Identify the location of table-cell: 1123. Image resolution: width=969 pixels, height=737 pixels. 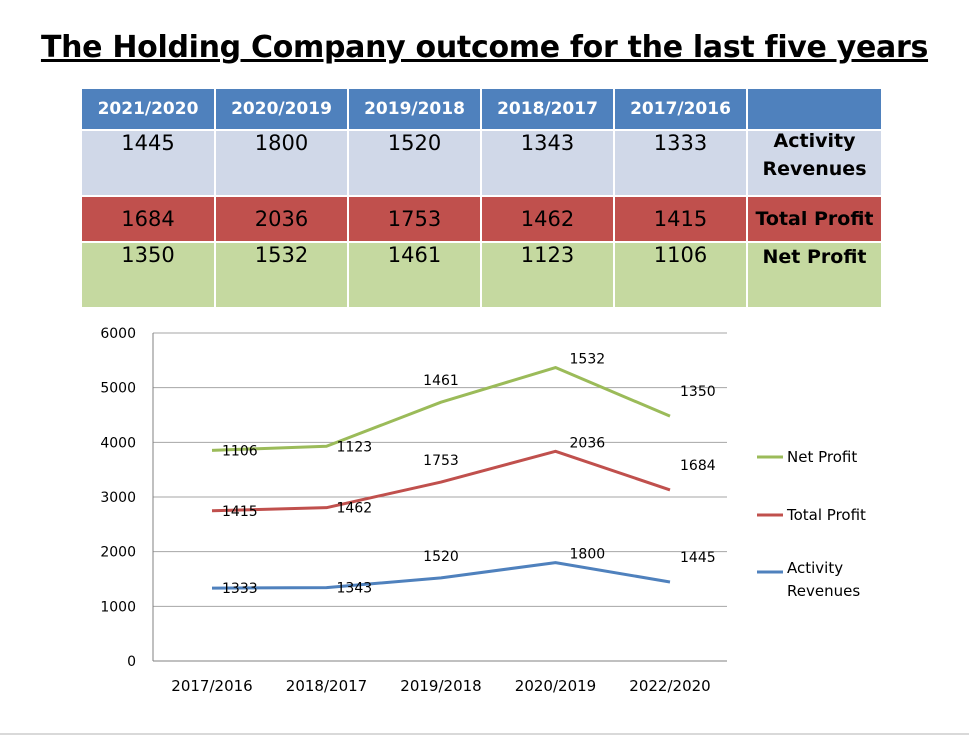
(547, 275).